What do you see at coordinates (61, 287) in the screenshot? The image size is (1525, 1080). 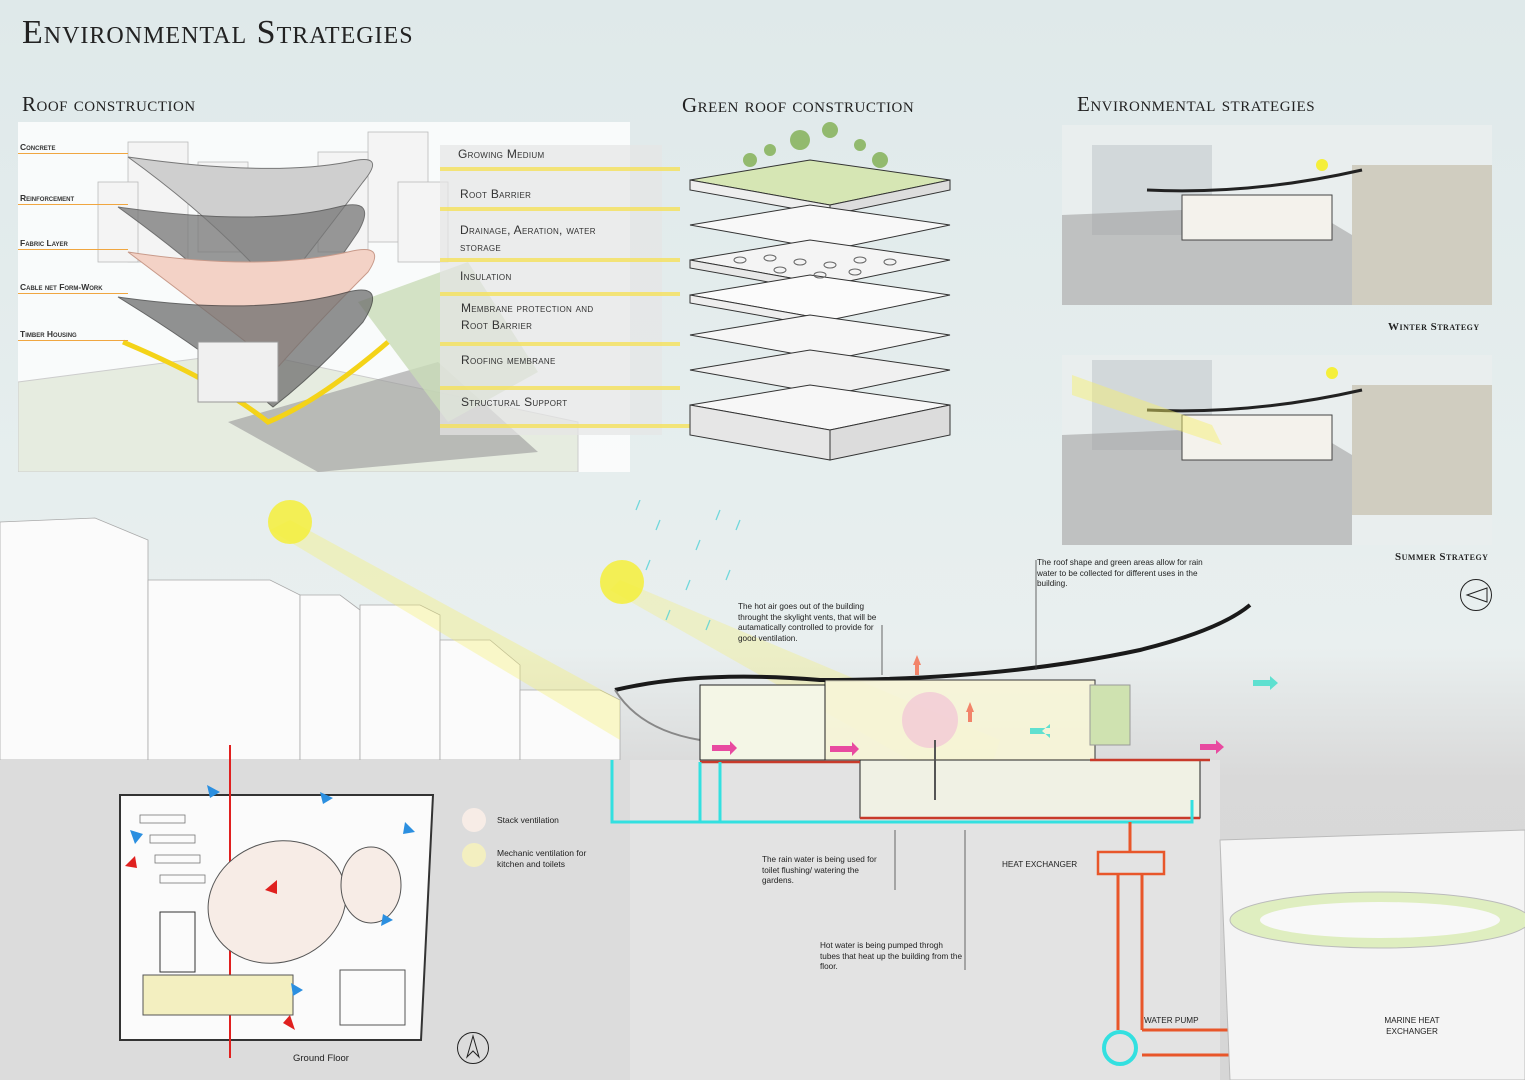 I see `roof-layer-label: Cable net Form-Work` at bounding box center [61, 287].